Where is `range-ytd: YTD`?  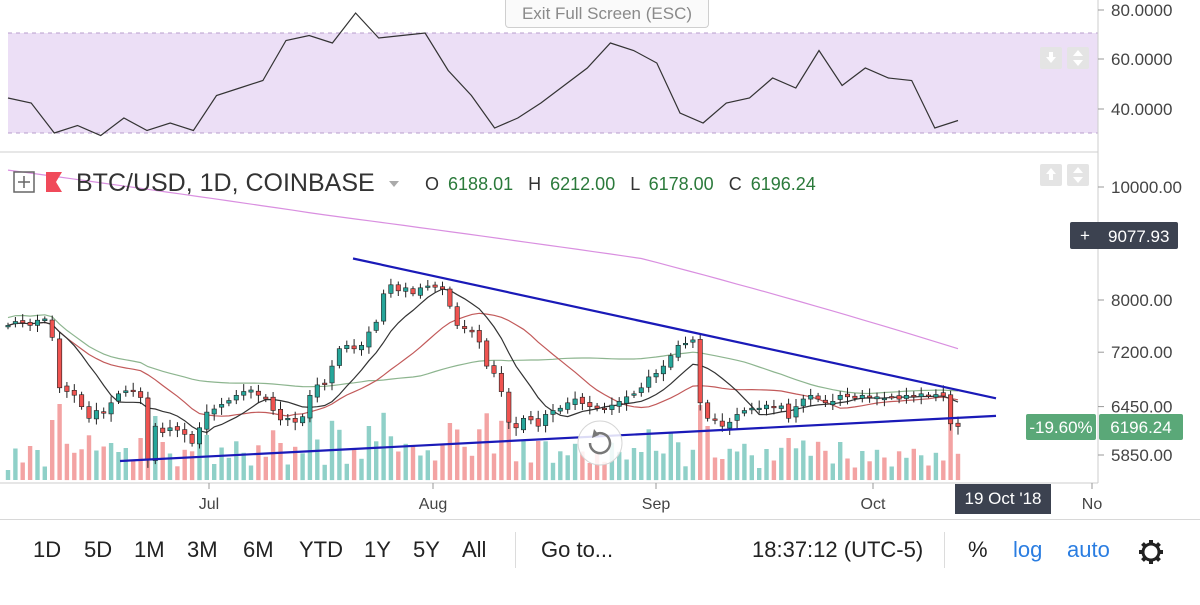 range-ytd: YTD is located at coordinates (321, 549).